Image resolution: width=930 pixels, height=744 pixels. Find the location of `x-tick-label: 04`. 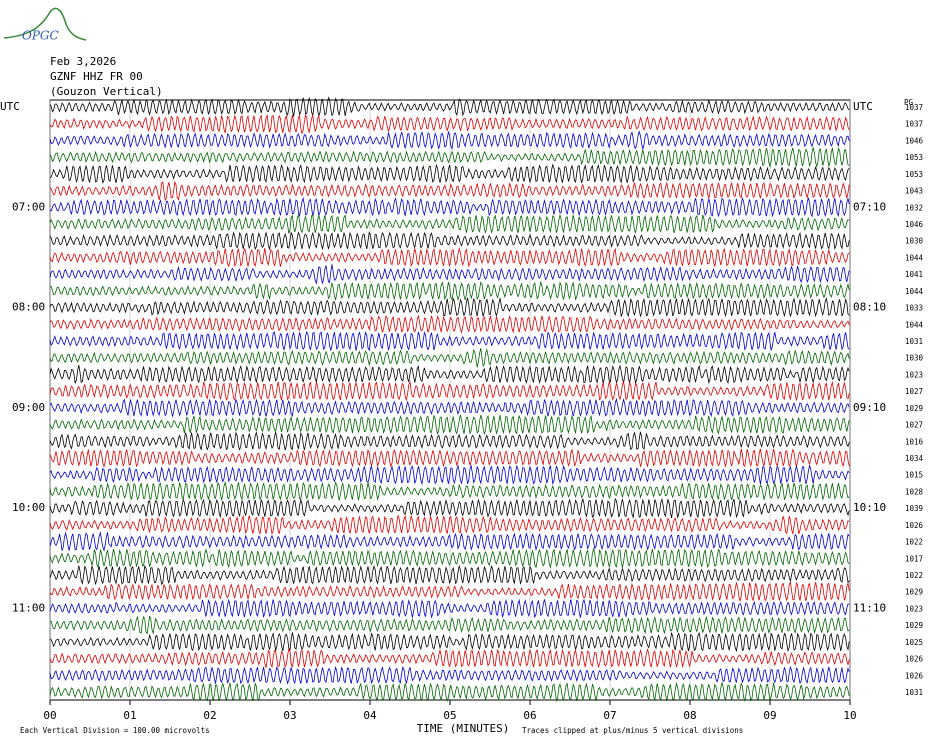

x-tick-label: 04 is located at coordinates (370, 715).